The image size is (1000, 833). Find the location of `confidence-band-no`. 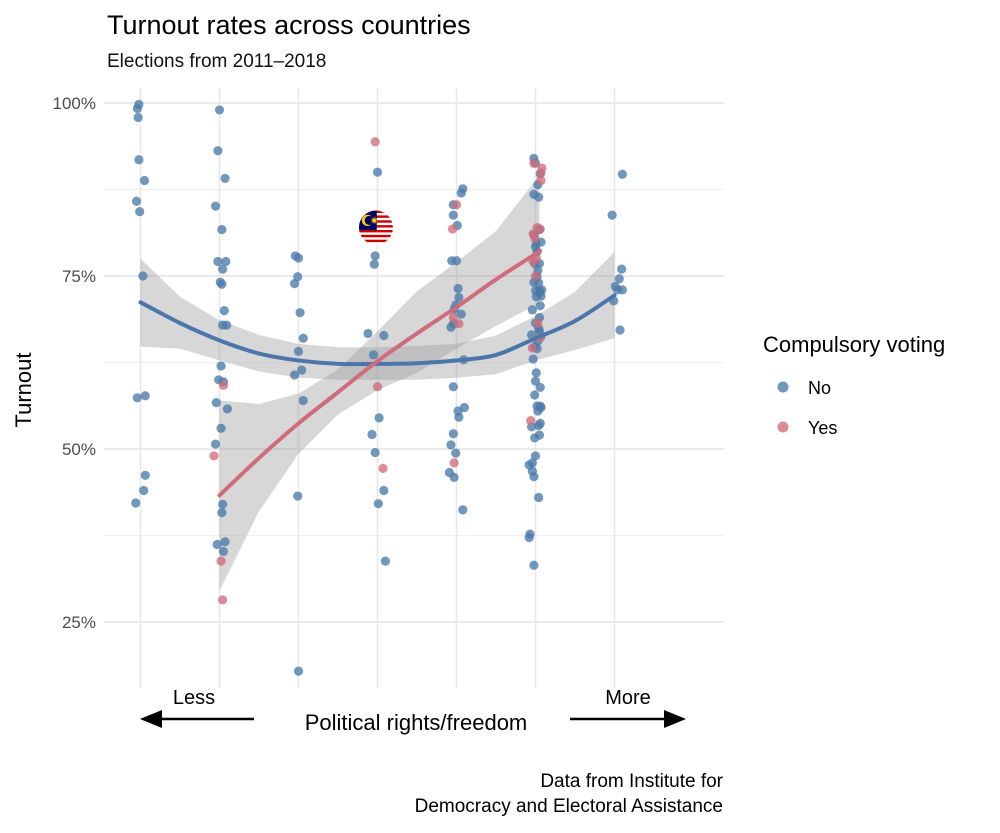

confidence-band-no is located at coordinates (377, 315).